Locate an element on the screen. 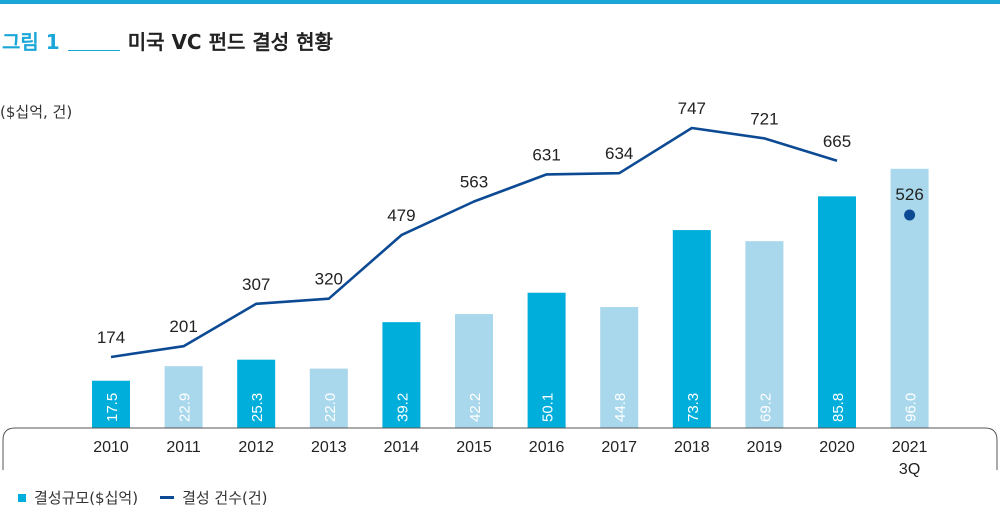 The width and height of the screenshot is (1000, 510). x-tick-label: 2013 is located at coordinates (329, 447).